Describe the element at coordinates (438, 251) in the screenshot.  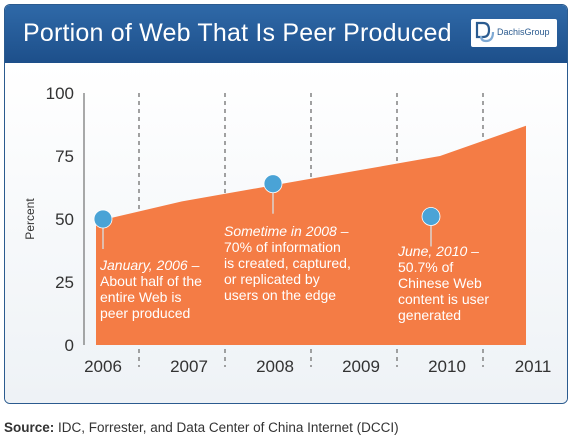
I see `annotation-text: June, 2010 –` at that location.